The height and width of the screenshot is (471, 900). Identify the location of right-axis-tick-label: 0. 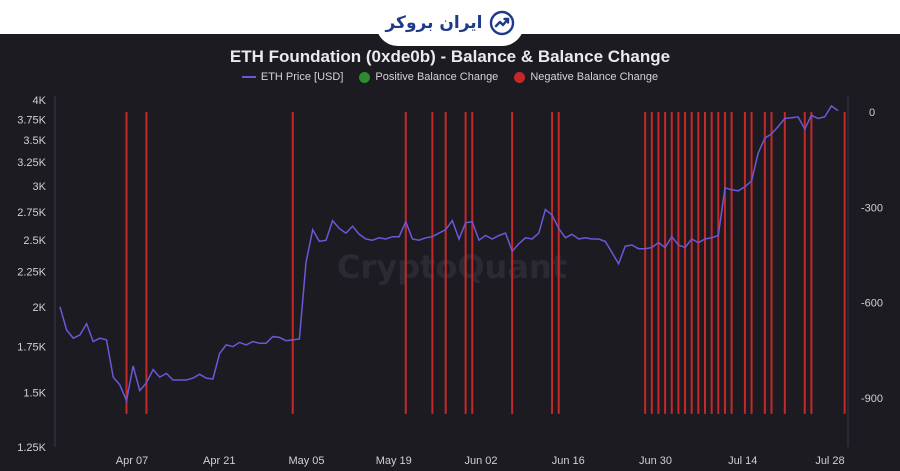
(872, 113).